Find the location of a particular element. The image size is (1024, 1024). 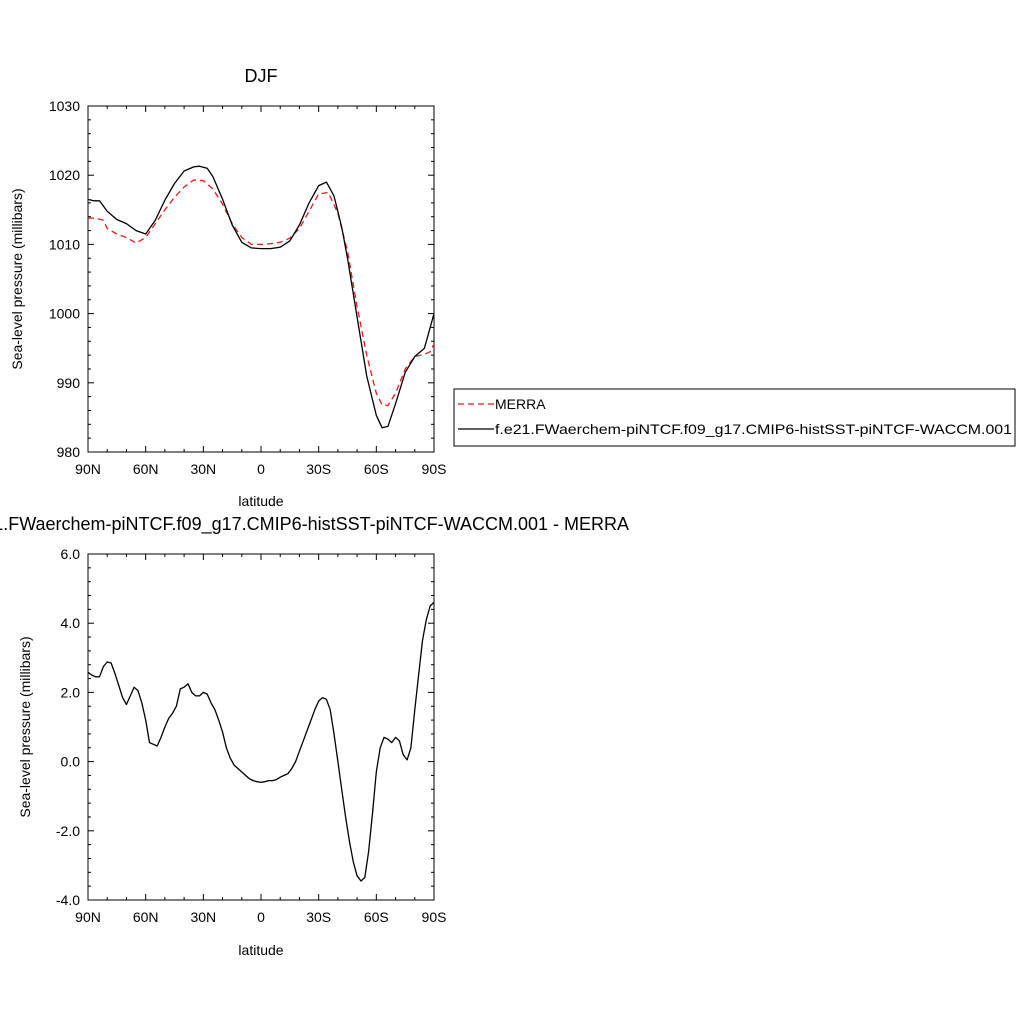

chart-top-y-tick-label: 1030 is located at coordinates (64, 106).